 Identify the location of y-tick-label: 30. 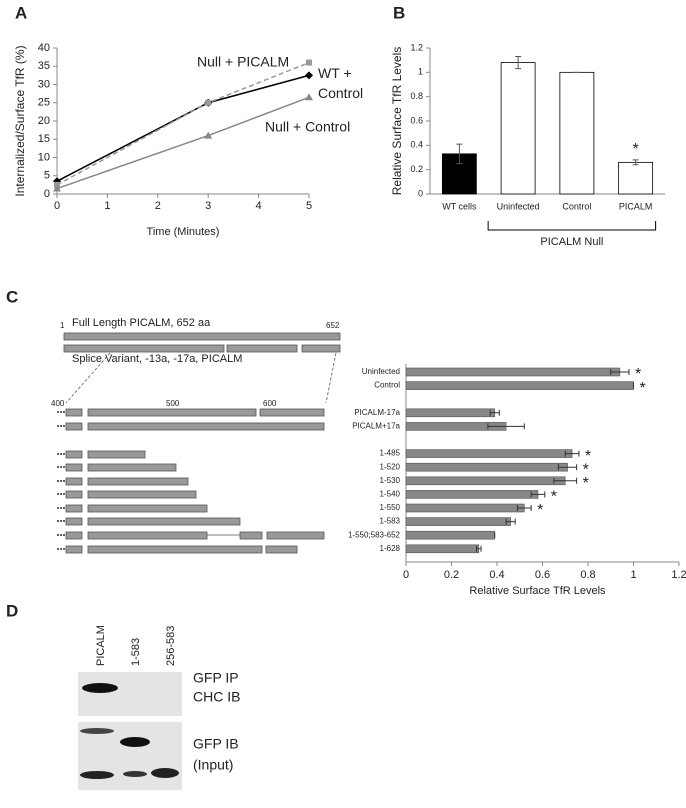
(44, 84).